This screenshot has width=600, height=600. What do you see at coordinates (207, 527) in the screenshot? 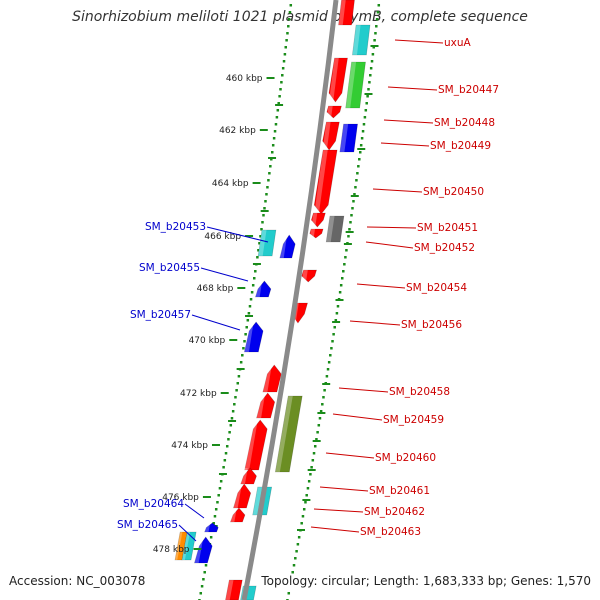
I see `gene-b20464-shade` at bounding box center [207, 527].